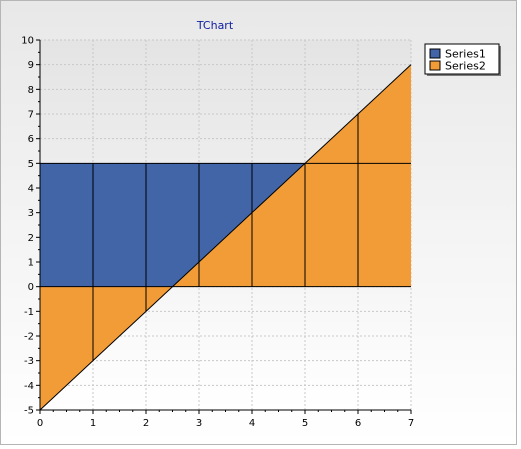  Describe the element at coordinates (435, 65) in the screenshot. I see `legend-swatch-series2` at that location.